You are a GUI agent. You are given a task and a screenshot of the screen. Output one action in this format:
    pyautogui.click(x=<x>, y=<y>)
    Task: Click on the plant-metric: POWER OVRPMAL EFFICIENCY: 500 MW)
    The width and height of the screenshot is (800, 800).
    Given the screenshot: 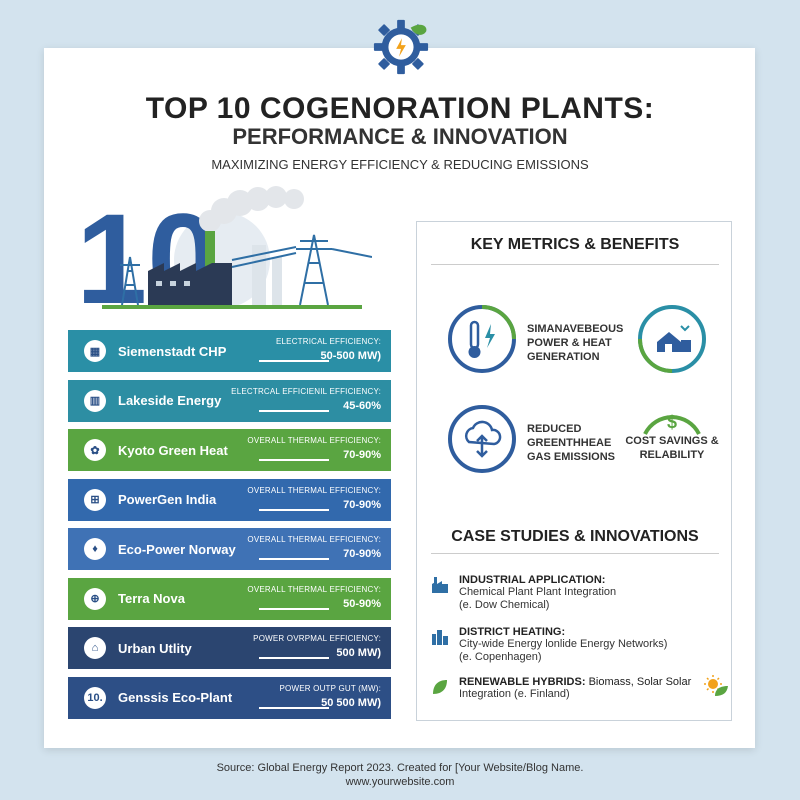 What is the action you would take?
    pyautogui.click(x=317, y=646)
    